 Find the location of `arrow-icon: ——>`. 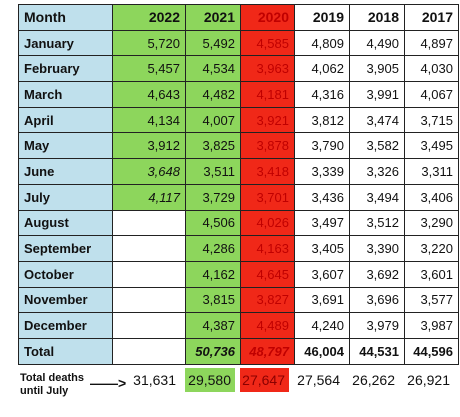

arrow-icon: ——> is located at coordinates (108, 383).